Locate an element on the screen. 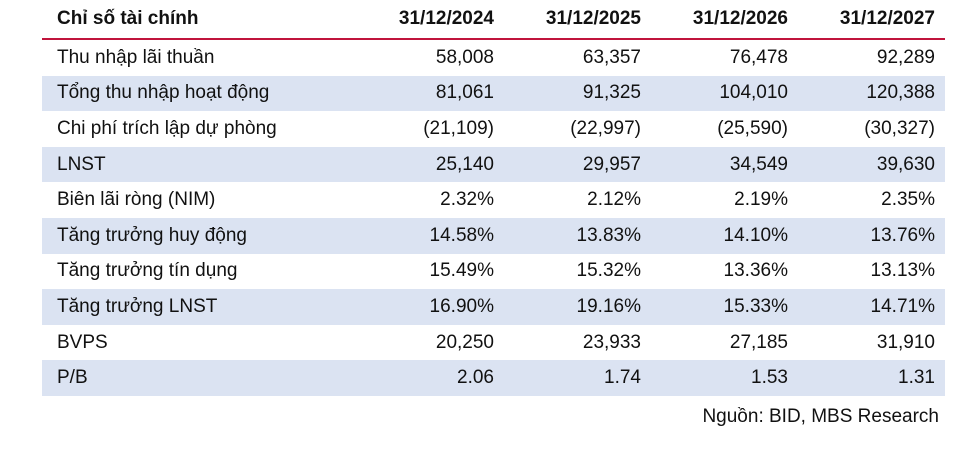  cell-value: 15.32% is located at coordinates (608, 271).